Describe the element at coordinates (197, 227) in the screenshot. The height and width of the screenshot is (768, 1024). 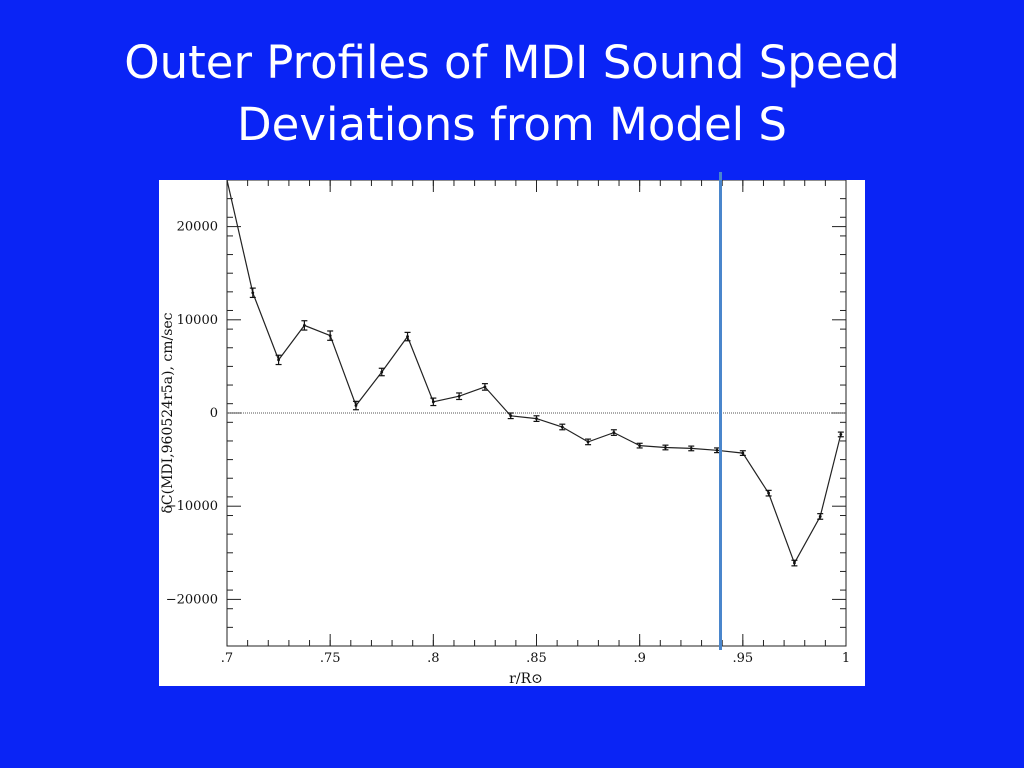
I see `y-tick-label: 20000` at that location.